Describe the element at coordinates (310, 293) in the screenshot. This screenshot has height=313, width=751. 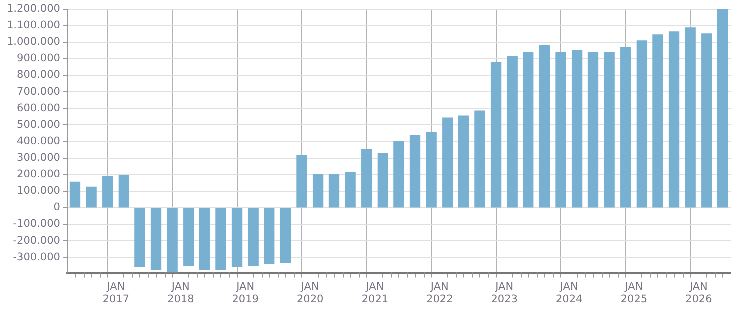
I see `x-tick-label: JAN 2020` at that location.